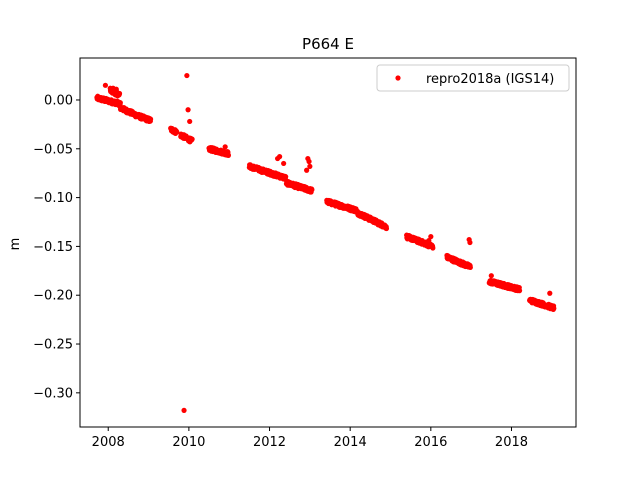 Image resolution: width=640 pixels, height=480 pixels. I want to click on y-tick-label: −0.25, so click(53, 345).